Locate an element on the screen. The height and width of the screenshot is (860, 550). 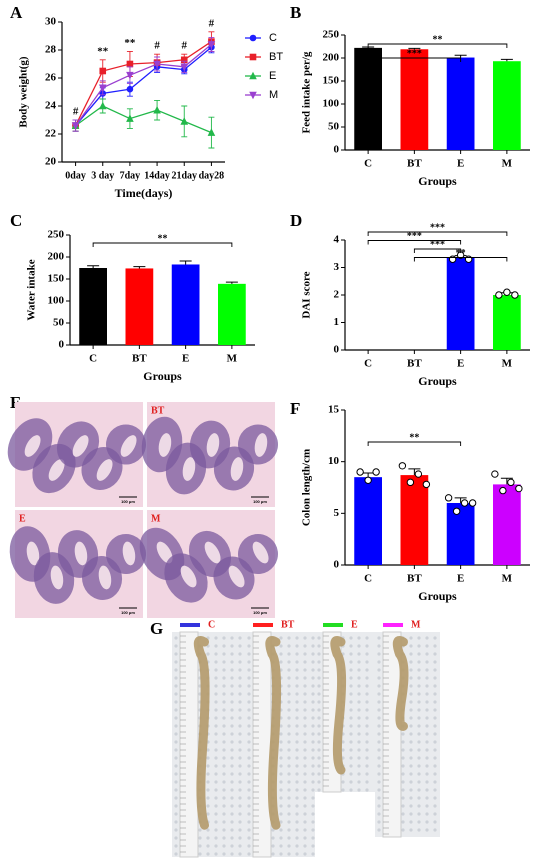
y-tick-label: 200 is located at coordinates (56, 257).